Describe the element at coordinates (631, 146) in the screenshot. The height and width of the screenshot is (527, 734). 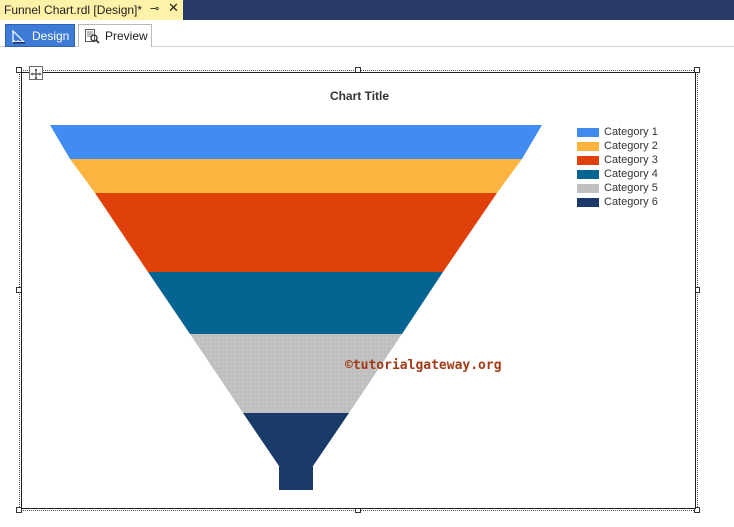
I see `legend-label: Category 2` at that location.